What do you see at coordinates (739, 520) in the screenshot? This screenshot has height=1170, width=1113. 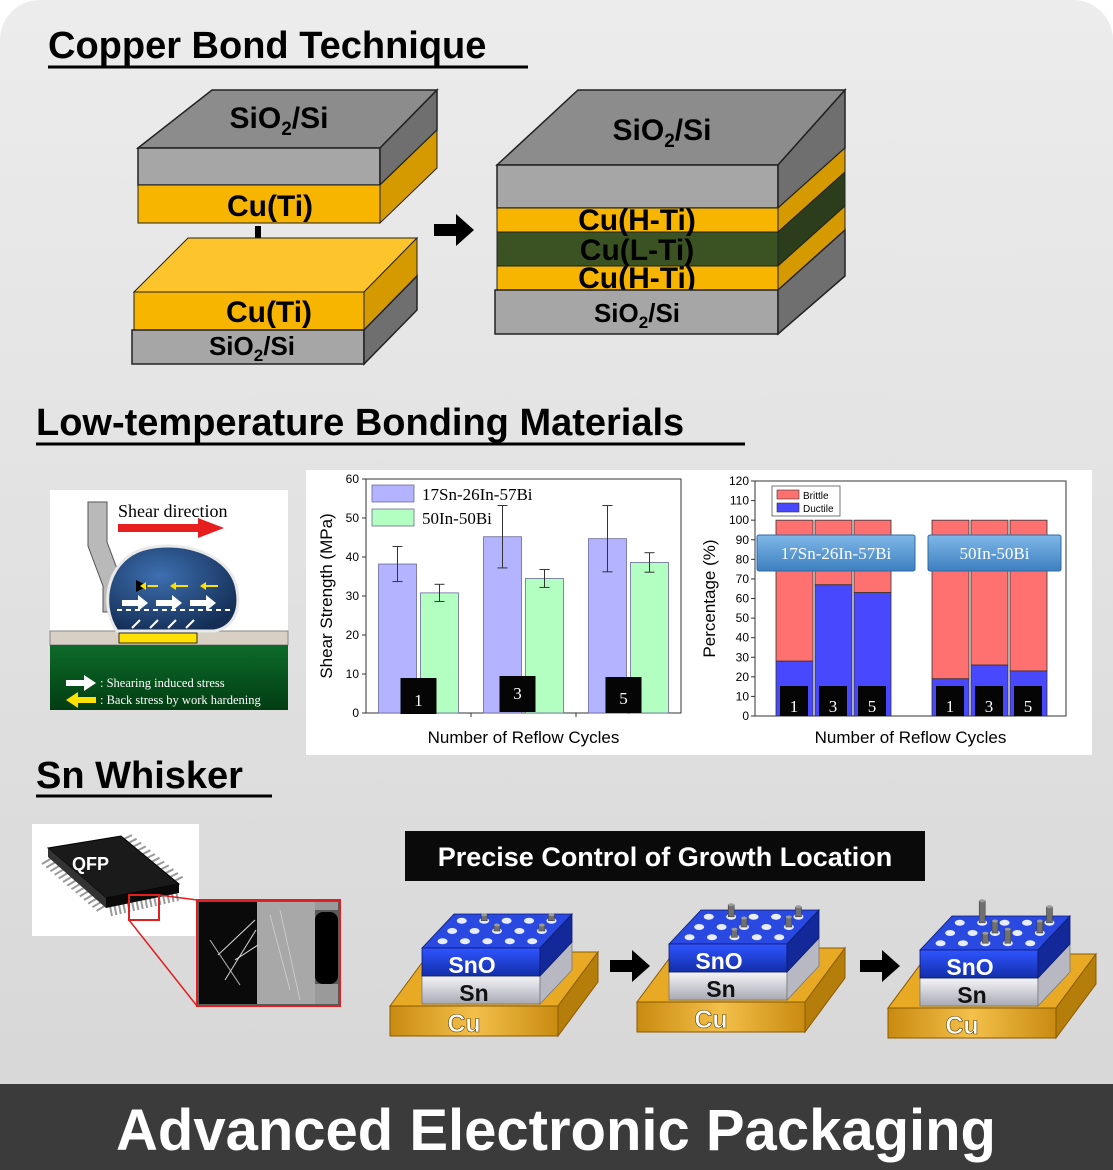 I see `y-tick-label: 100` at bounding box center [739, 520].